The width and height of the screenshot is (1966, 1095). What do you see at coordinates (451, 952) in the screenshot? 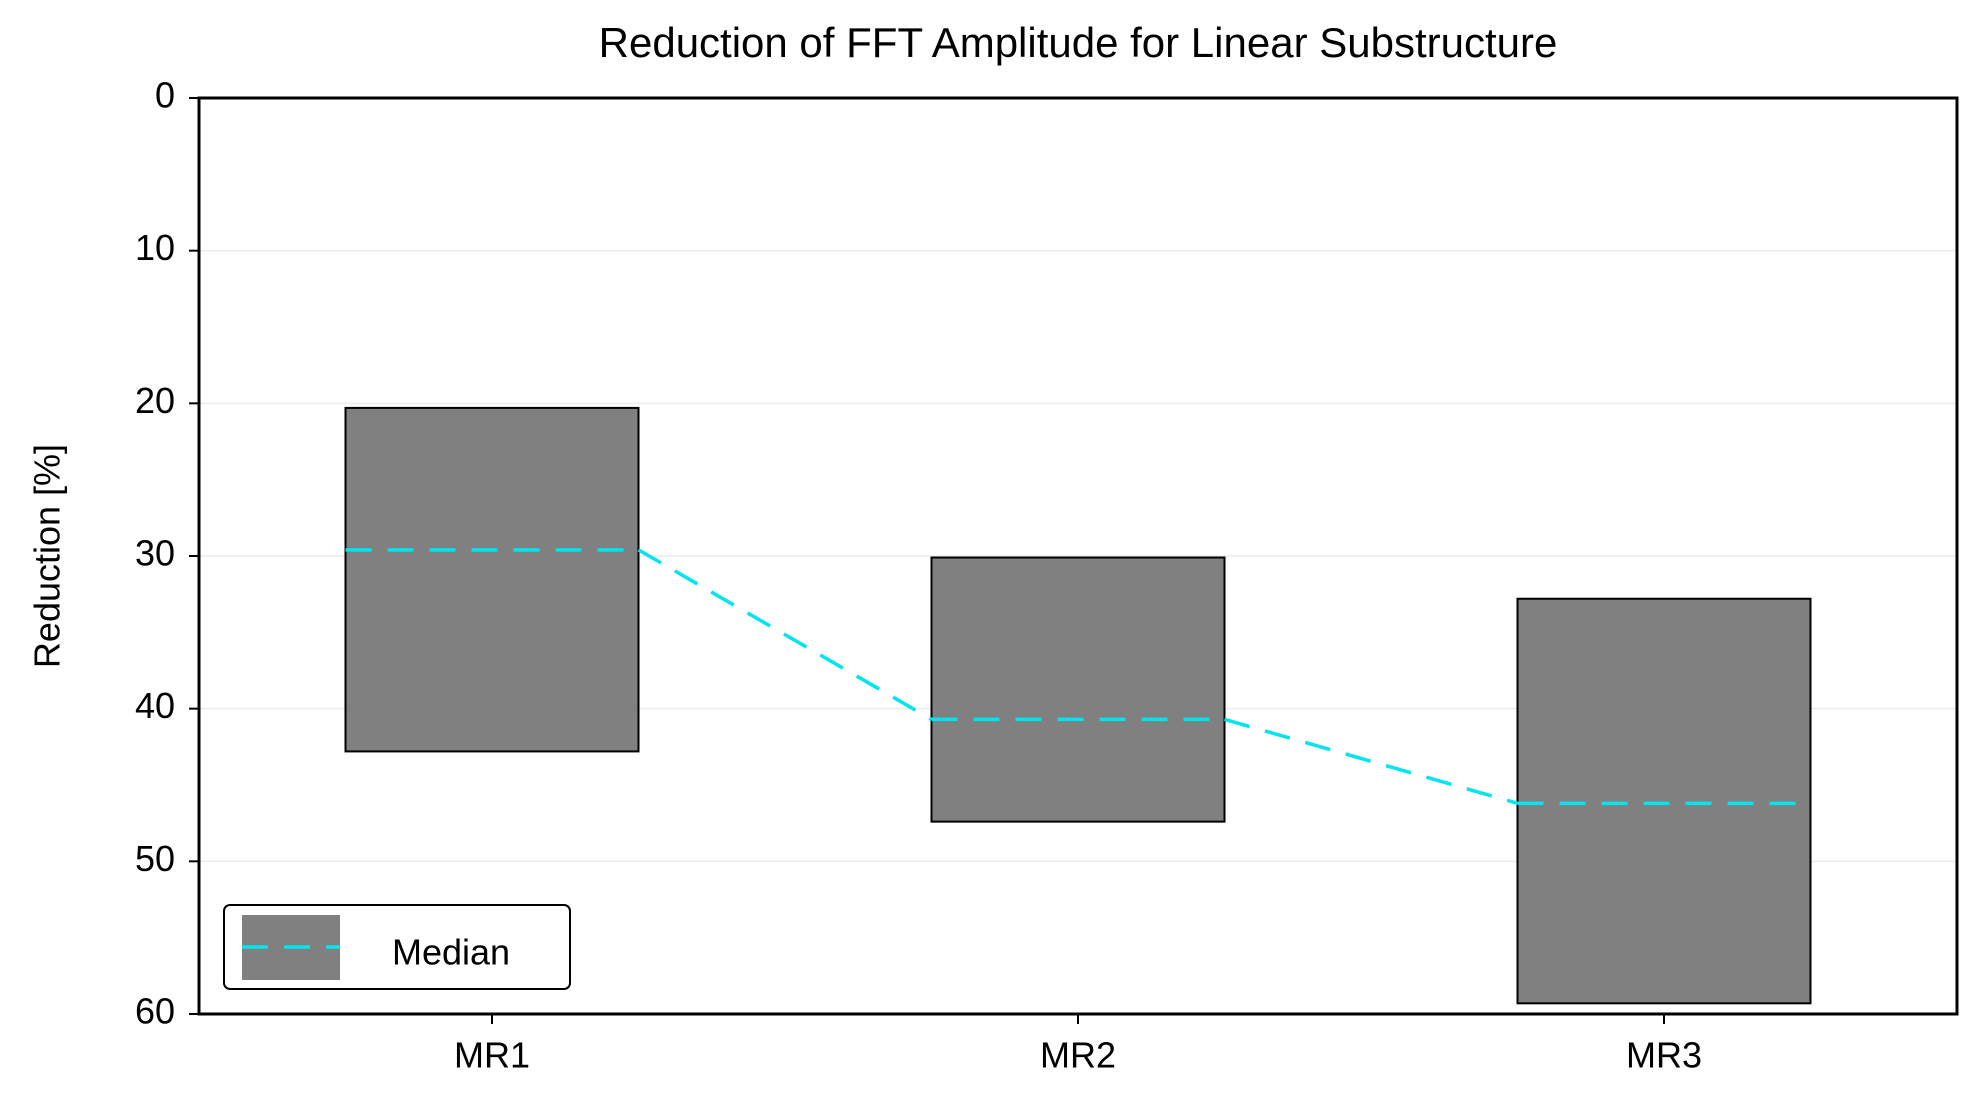
I see `legend-label: Median` at bounding box center [451, 952].